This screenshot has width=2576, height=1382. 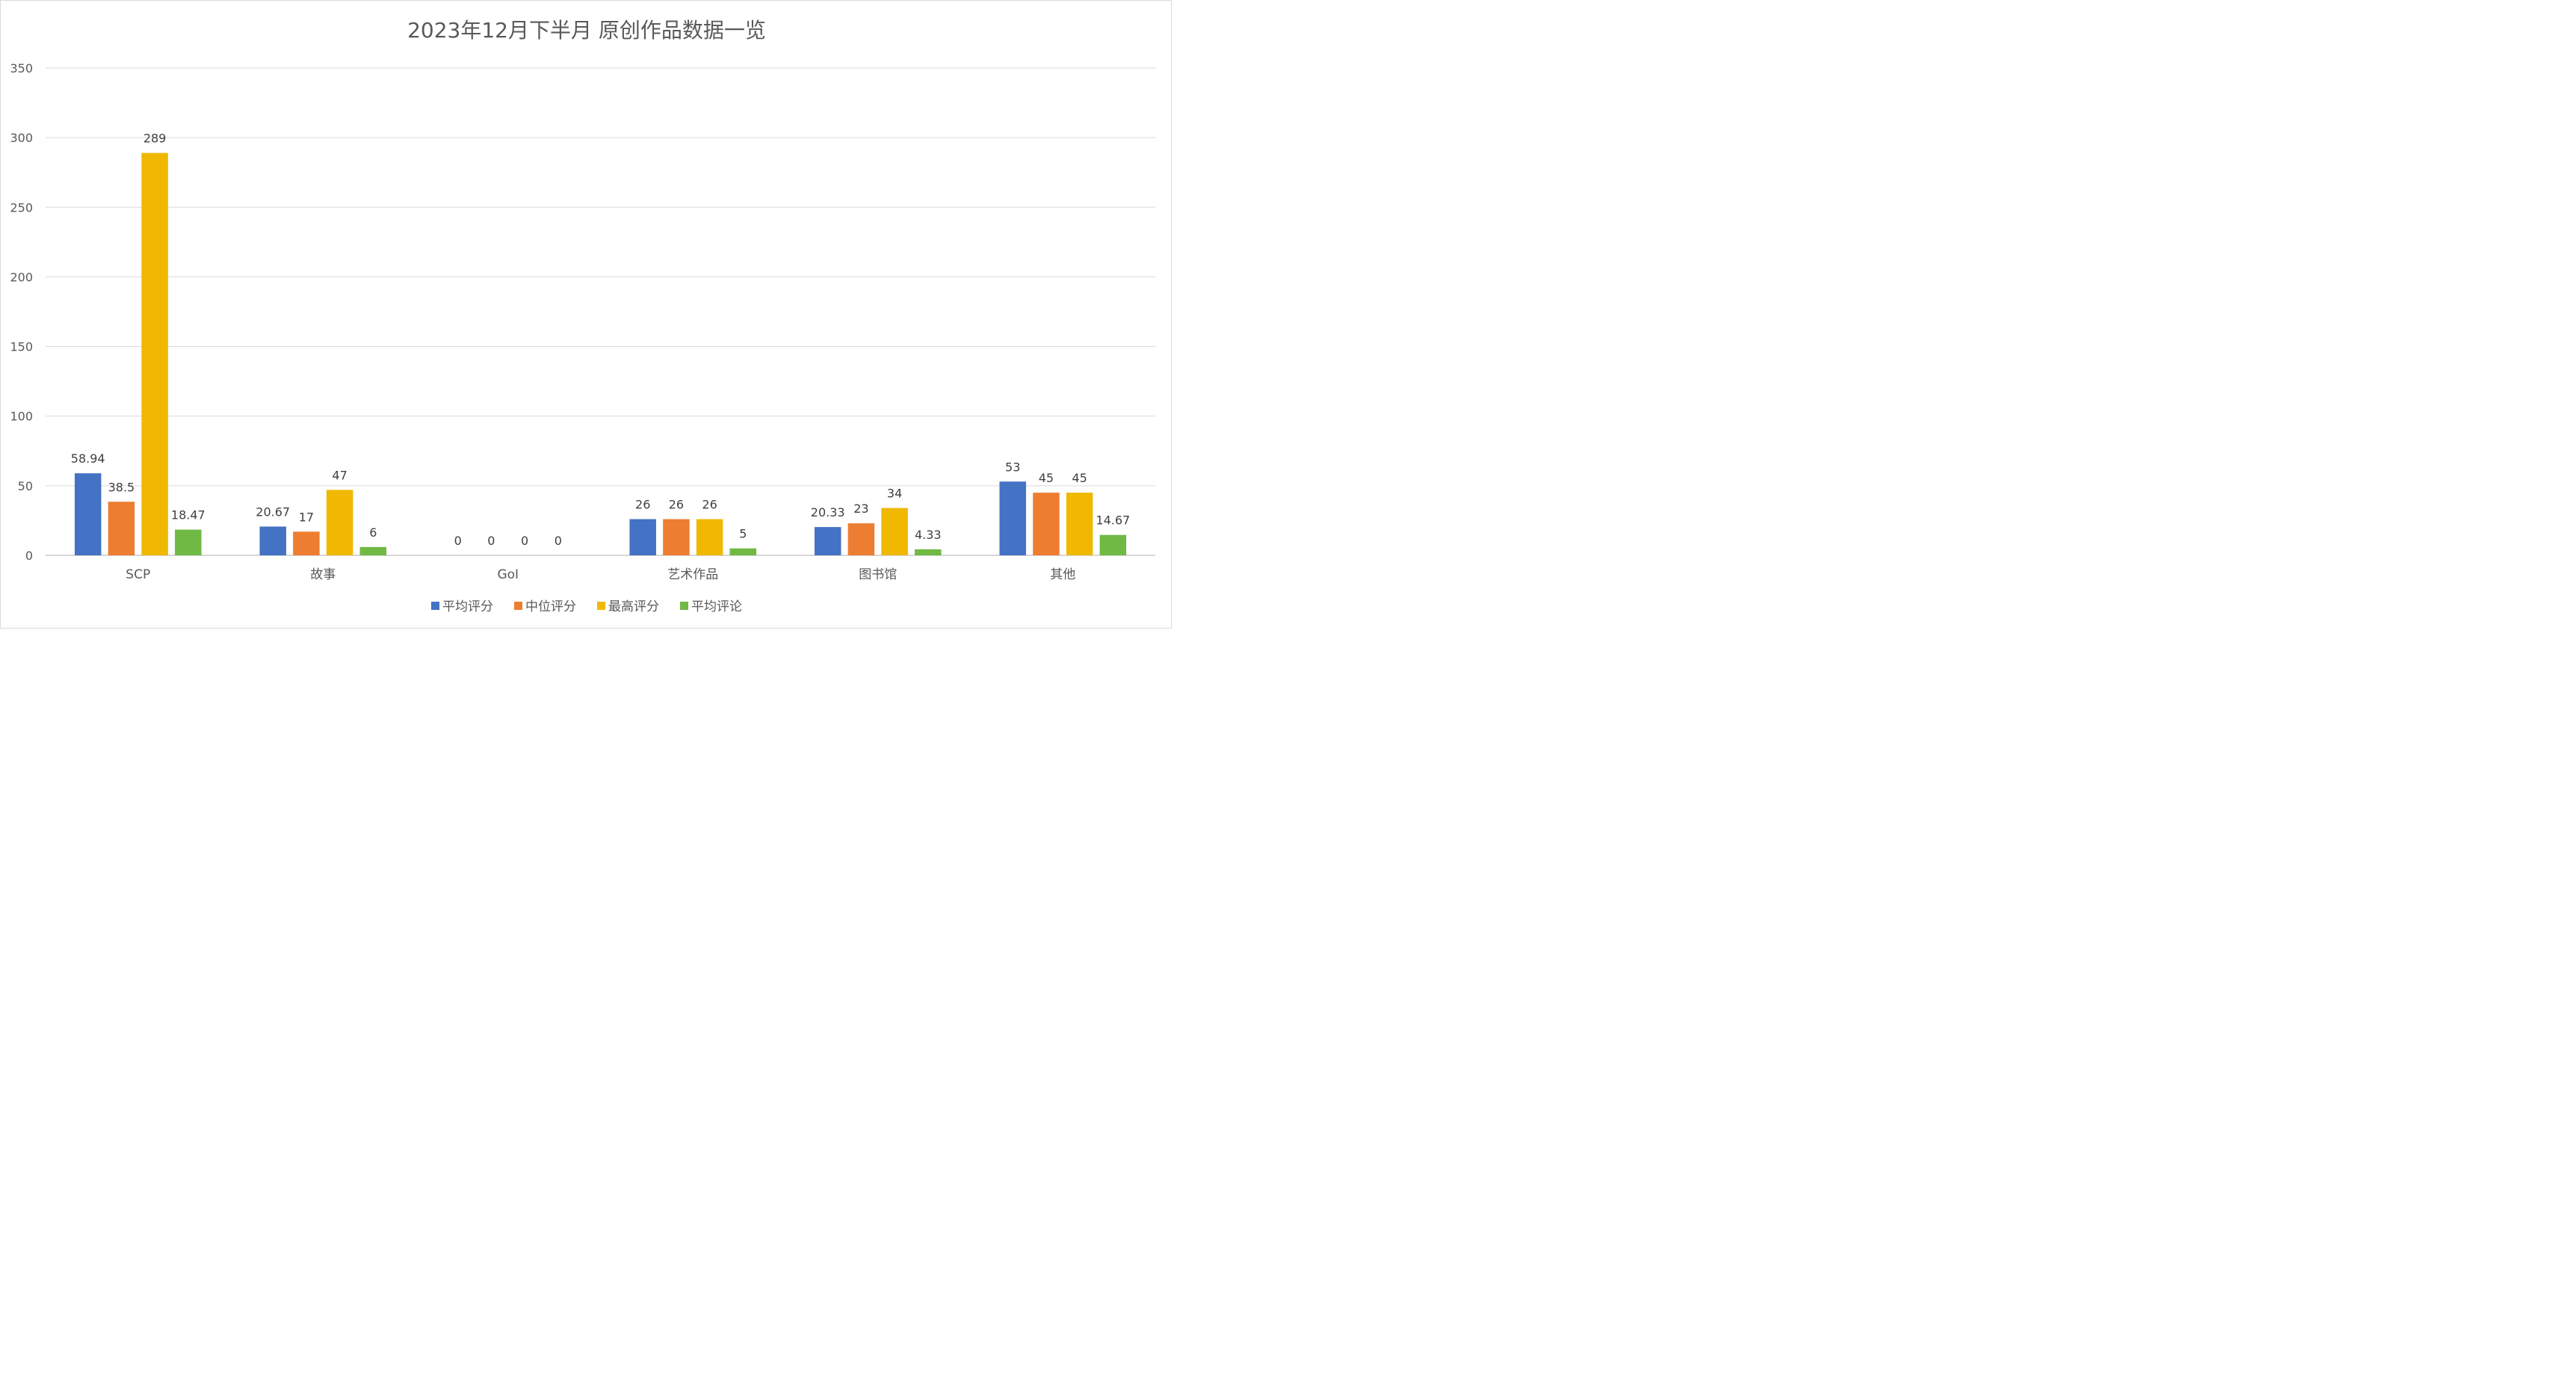 I want to click on data-label: 34, so click(x=894, y=494).